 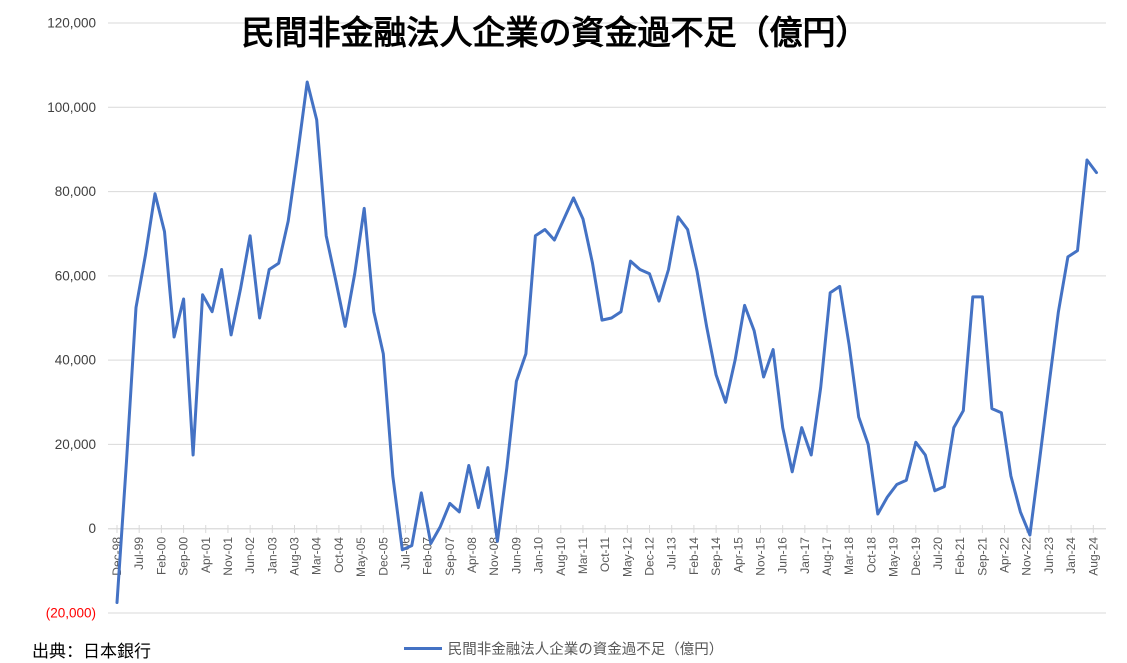 I want to click on y-axis-tick-label: 80,000, so click(x=75, y=191).